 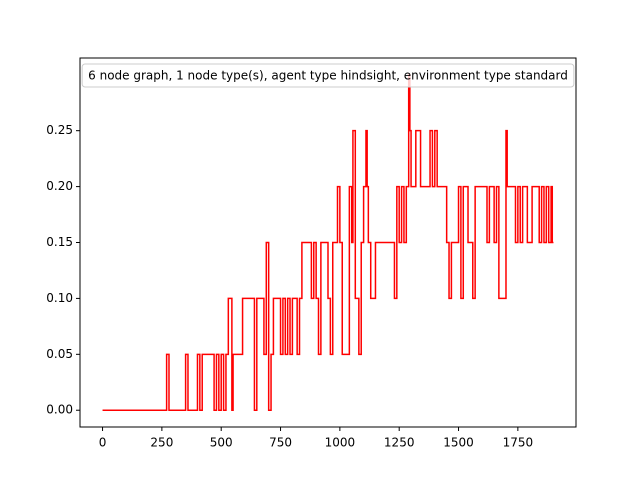 What do you see at coordinates (59, 354) in the screenshot?
I see `y-tick-label: 0.05` at bounding box center [59, 354].